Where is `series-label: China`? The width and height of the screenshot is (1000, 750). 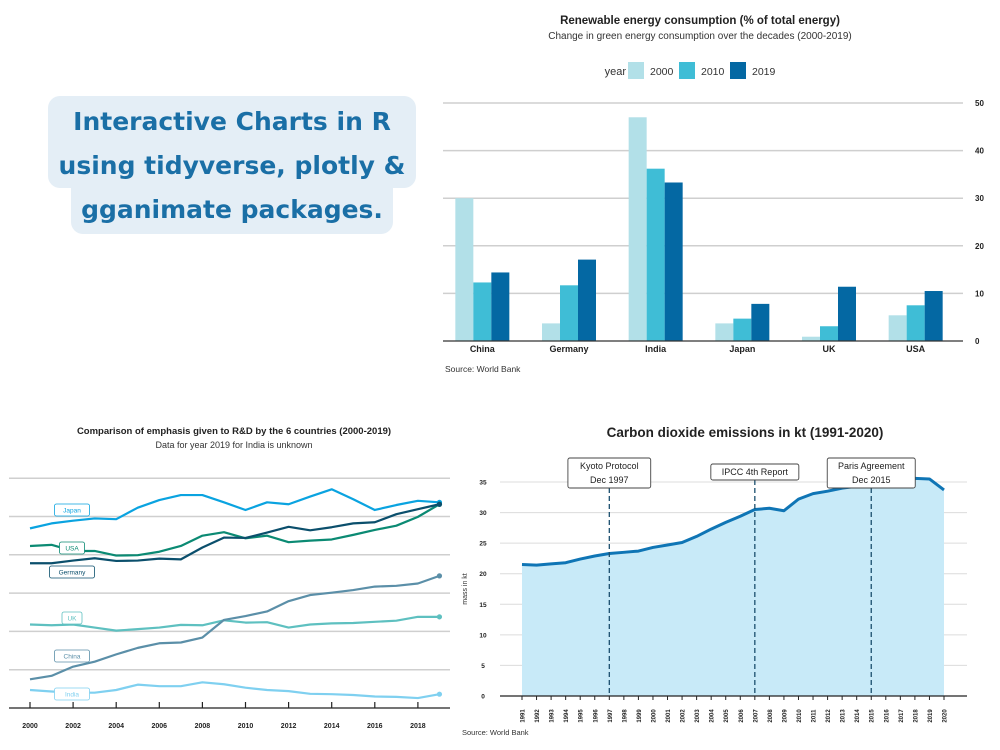 series-label: China is located at coordinates (72, 657).